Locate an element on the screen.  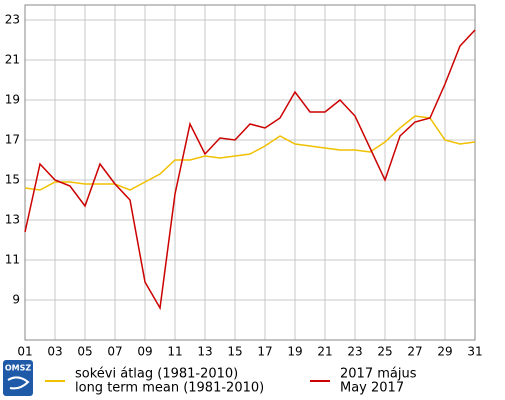
legend-label: long term mean (1981-2010) is located at coordinates (169, 388).